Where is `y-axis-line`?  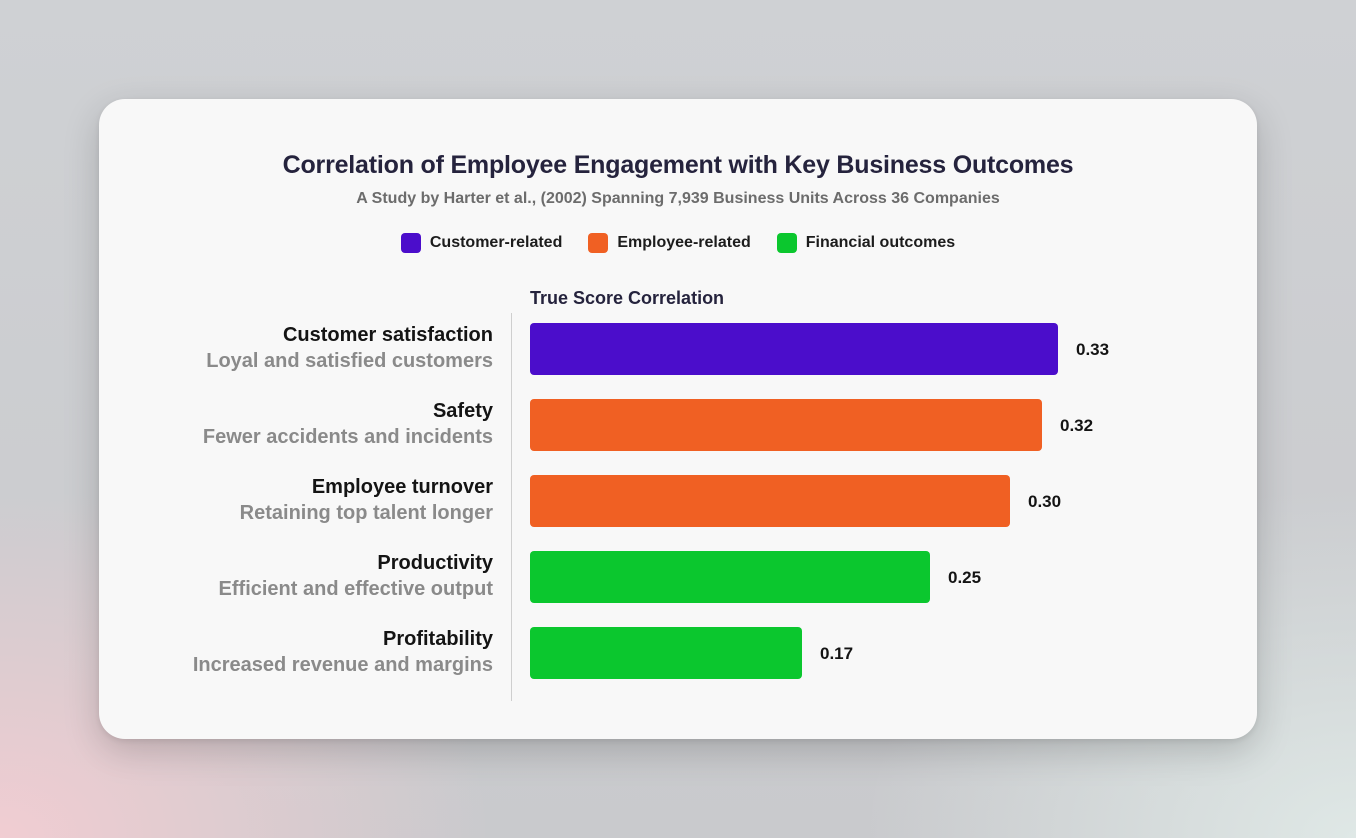
y-axis-line is located at coordinates (511, 507).